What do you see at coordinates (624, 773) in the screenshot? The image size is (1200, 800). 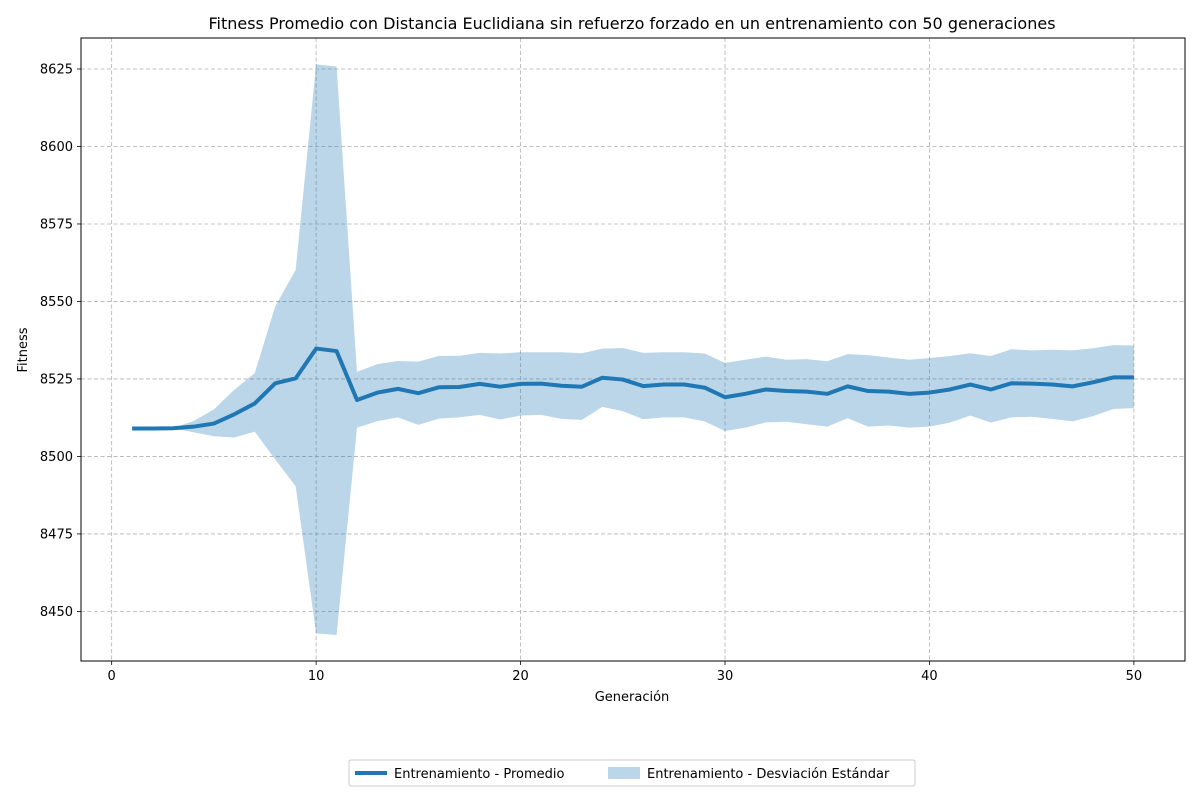 I see `legend-band-swatch` at bounding box center [624, 773].